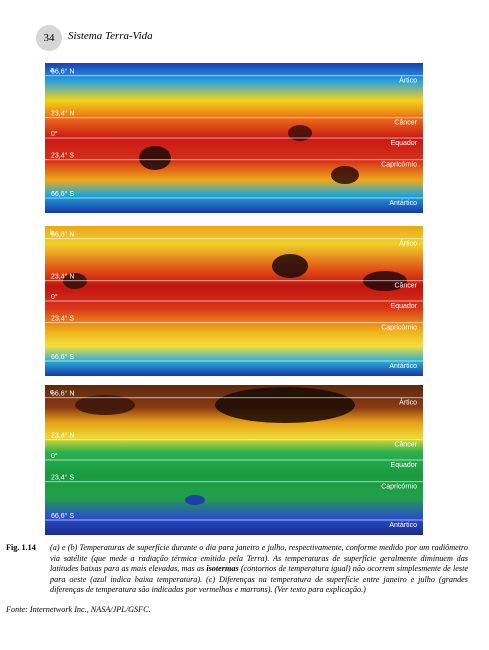  I want to click on page-number: 34, so click(49, 38).